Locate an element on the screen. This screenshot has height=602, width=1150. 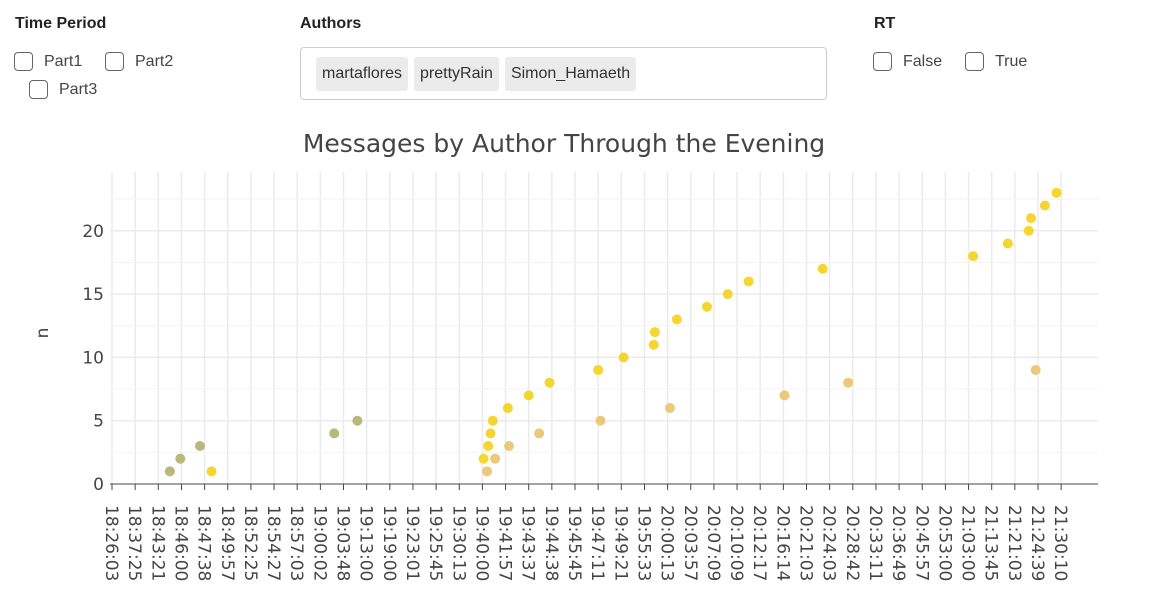
x-tick-label: 18:43:21 is located at coordinates (157, 543).